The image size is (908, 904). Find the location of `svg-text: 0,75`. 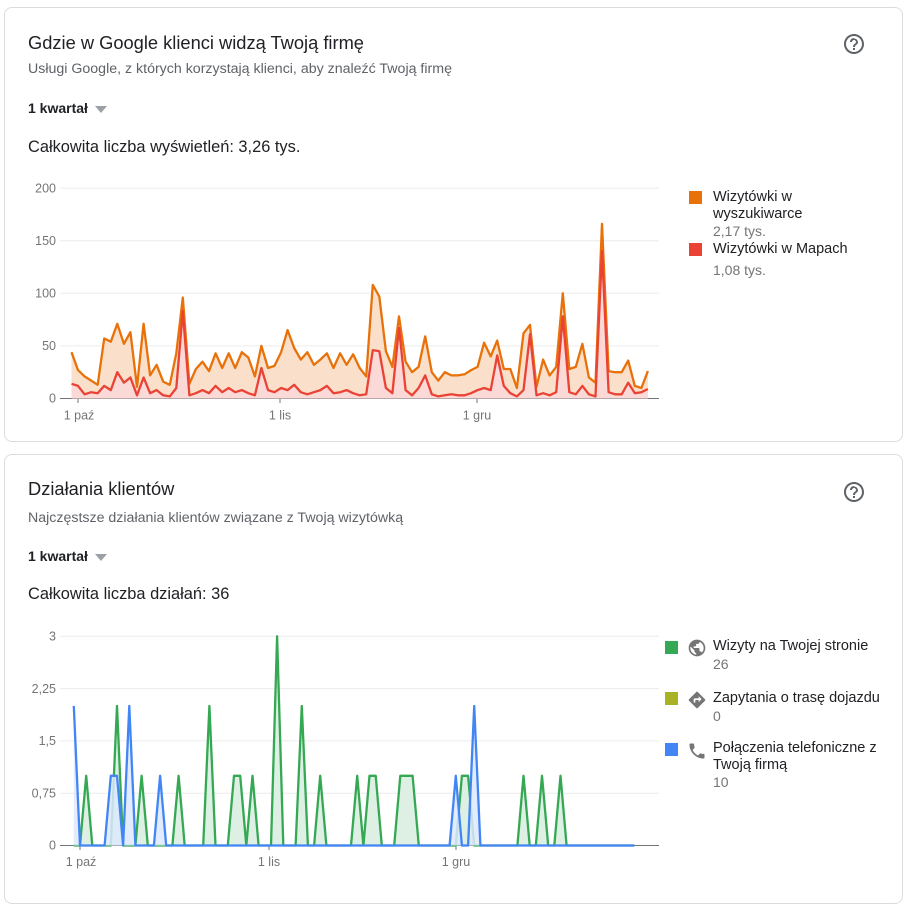

svg-text: 0,75 is located at coordinates (44, 793).